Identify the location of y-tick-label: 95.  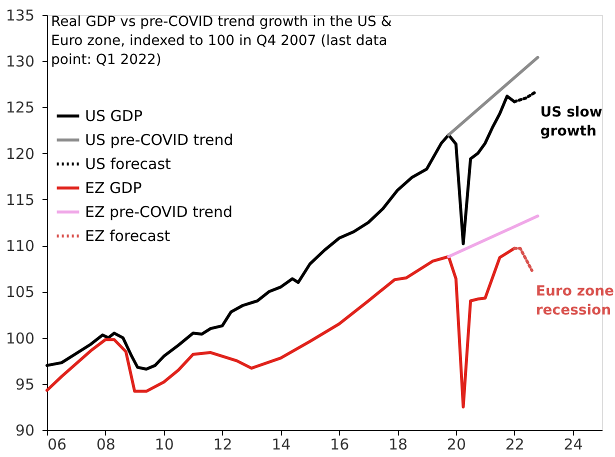
(24, 384).